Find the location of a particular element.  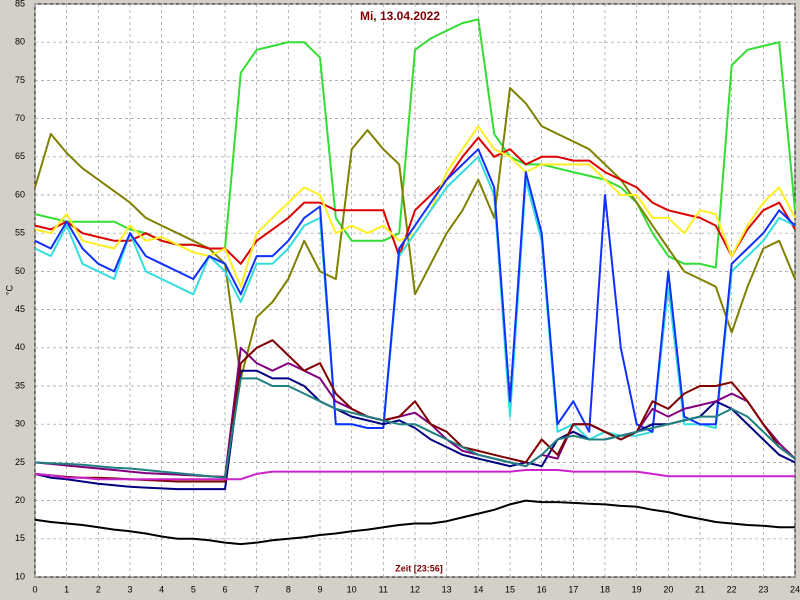

x-tick-label: 12 is located at coordinates (415, 589).